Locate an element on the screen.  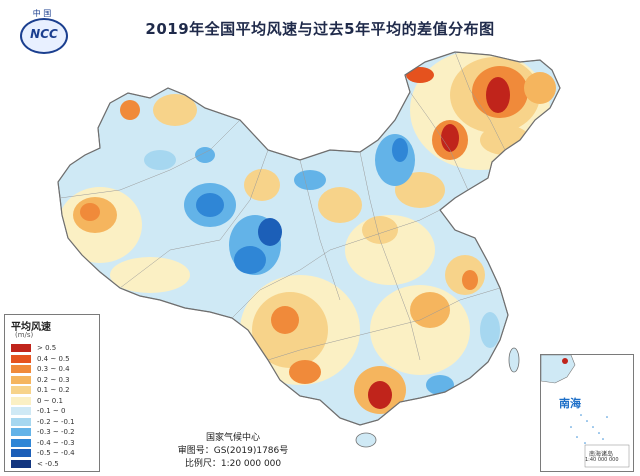
legend-label: < -0.5 is located at coordinates (48, 463).